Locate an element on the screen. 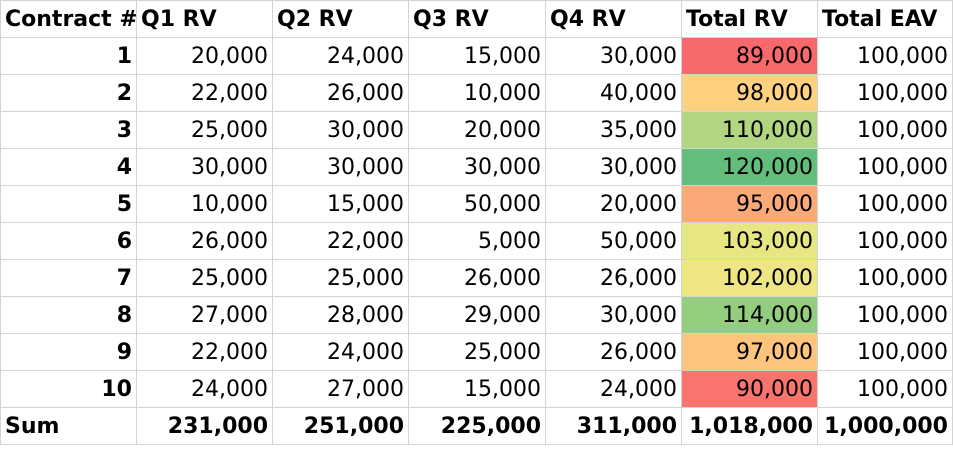  cell-q3-rv: 25,000 is located at coordinates (477, 352).